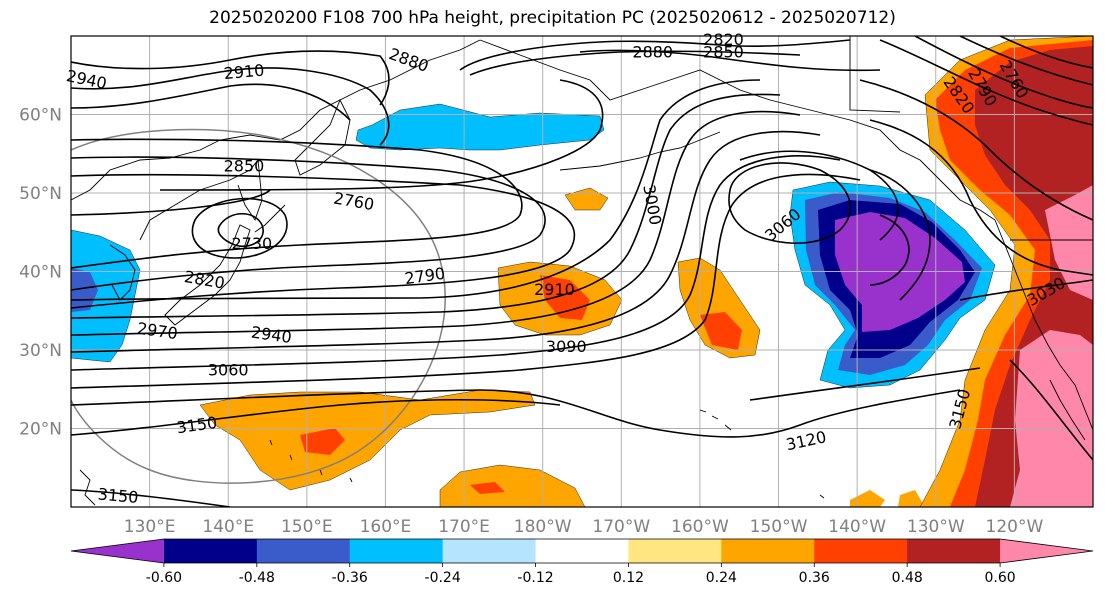 Image resolution: width=1105 pixels, height=601 pixels. What do you see at coordinates (251, 243) in the screenshot?
I see `contour-label-text: 2730` at bounding box center [251, 243].